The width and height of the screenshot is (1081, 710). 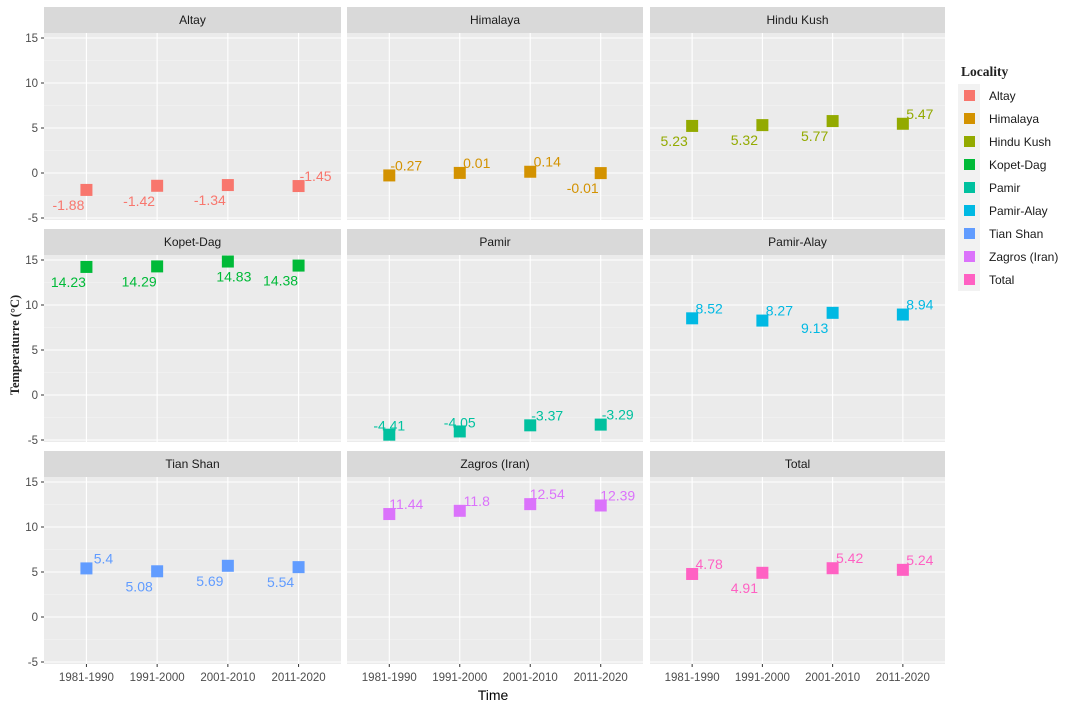 I want to click on data-label: -1.42, so click(x=139, y=201).